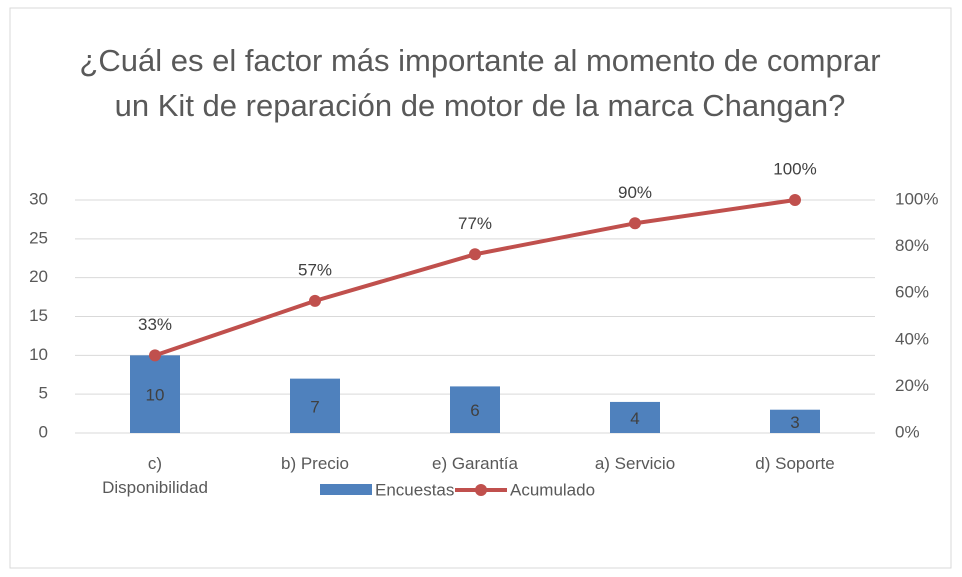 The image size is (962, 577). Describe the element at coordinates (38, 354) in the screenshot. I see `y-tick-label: 10` at that location.